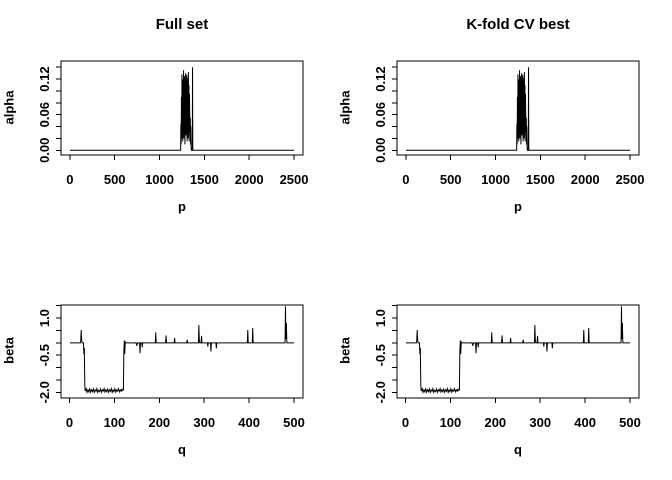 The width and height of the screenshot is (672, 480). What do you see at coordinates (509, 123) in the screenshot?
I see `plot-canvas-kfold-cv-alpha: 0 500 1000 1500 2000 2500 0.00 0.06 0.12` at bounding box center [509, 123].